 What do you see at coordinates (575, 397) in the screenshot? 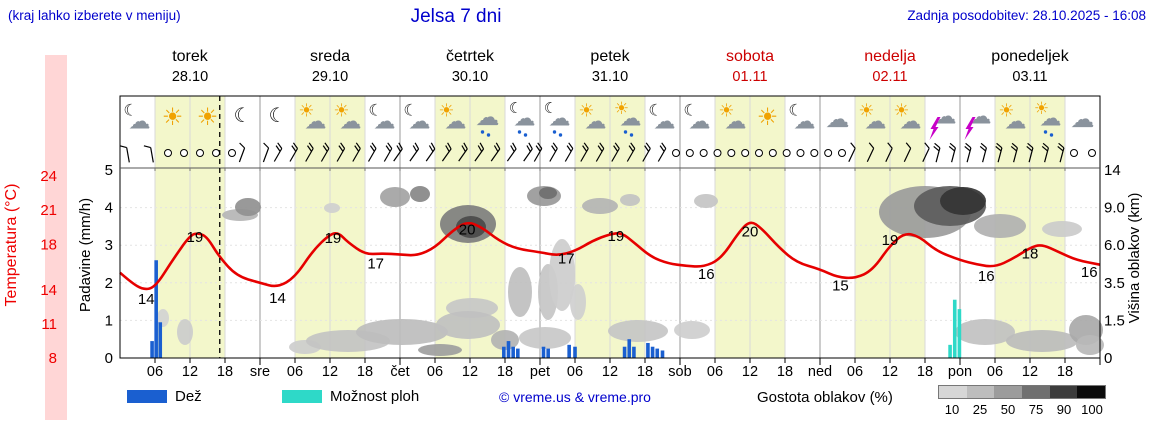
I see `copyright-link: © vreme.us & vreme.pro` at bounding box center [575, 397].